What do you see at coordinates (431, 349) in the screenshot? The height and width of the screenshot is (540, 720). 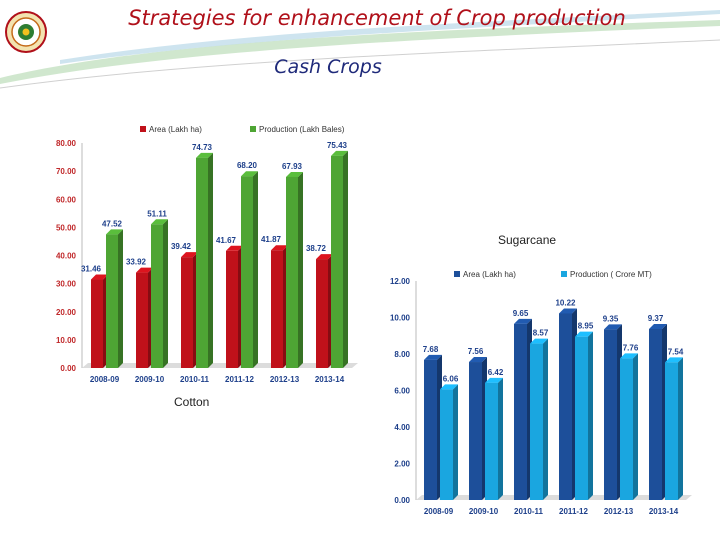 I see `data-label: 7.68` at bounding box center [431, 349].